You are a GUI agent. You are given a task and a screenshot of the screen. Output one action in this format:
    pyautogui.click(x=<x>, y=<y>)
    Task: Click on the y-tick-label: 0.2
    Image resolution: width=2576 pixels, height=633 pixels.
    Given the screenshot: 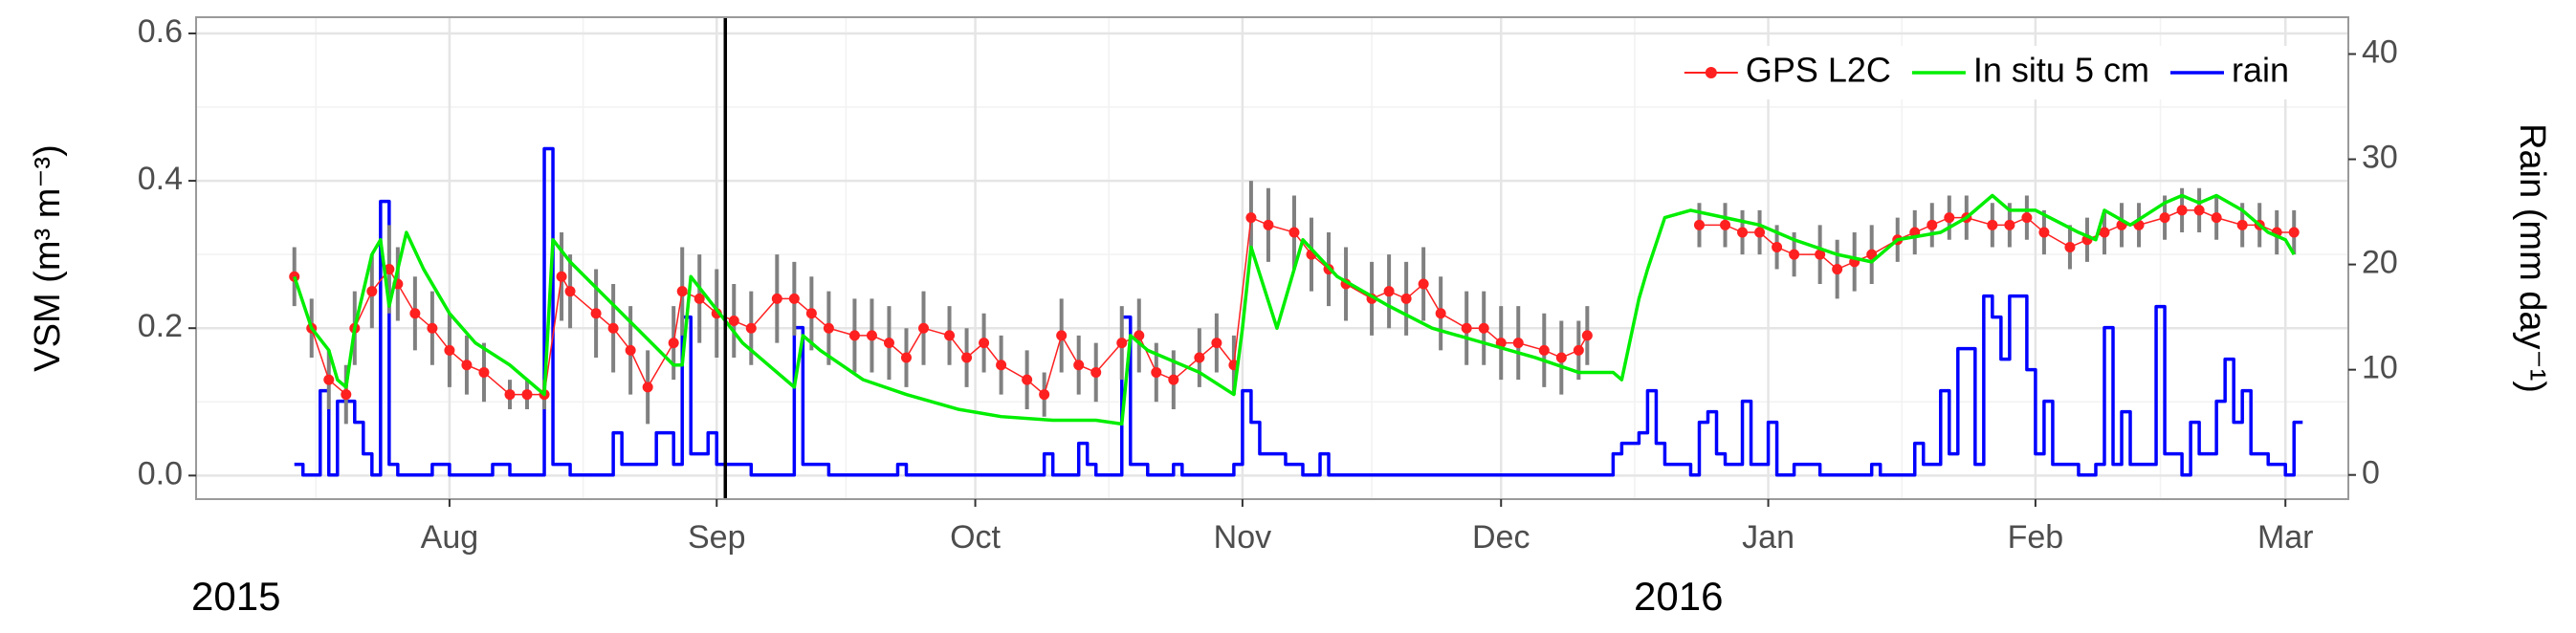 What is the action you would take?
    pyautogui.click(x=160, y=326)
    